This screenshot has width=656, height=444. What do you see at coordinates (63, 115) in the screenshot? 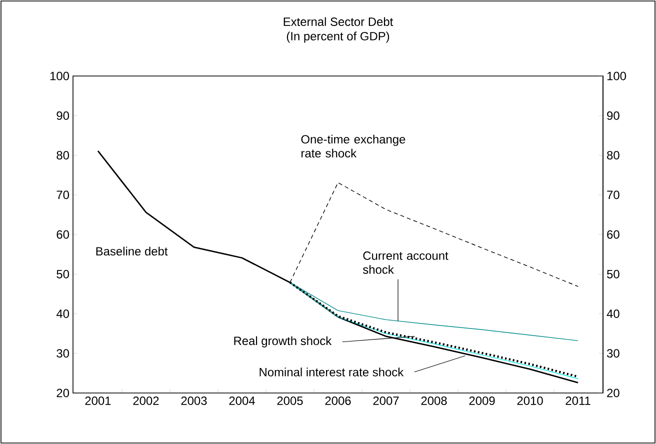
I see `y-tick-label: 90` at bounding box center [63, 115].